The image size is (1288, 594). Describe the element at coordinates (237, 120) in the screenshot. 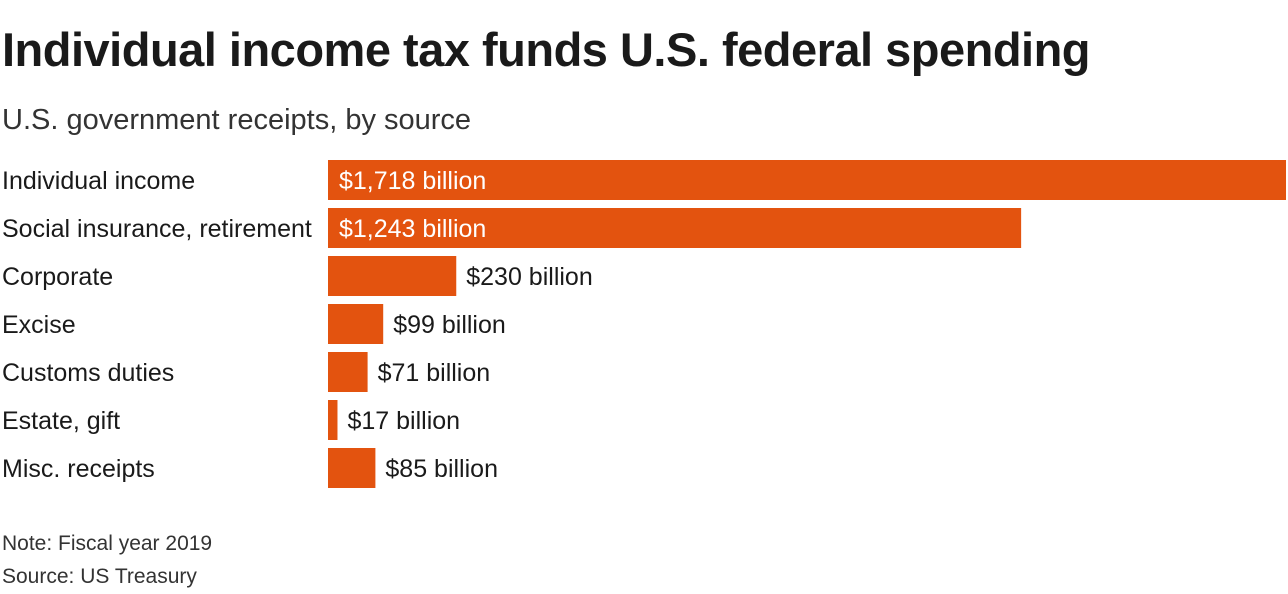

I see `chart-subtitle: U.S. government receipts, by source` at that location.